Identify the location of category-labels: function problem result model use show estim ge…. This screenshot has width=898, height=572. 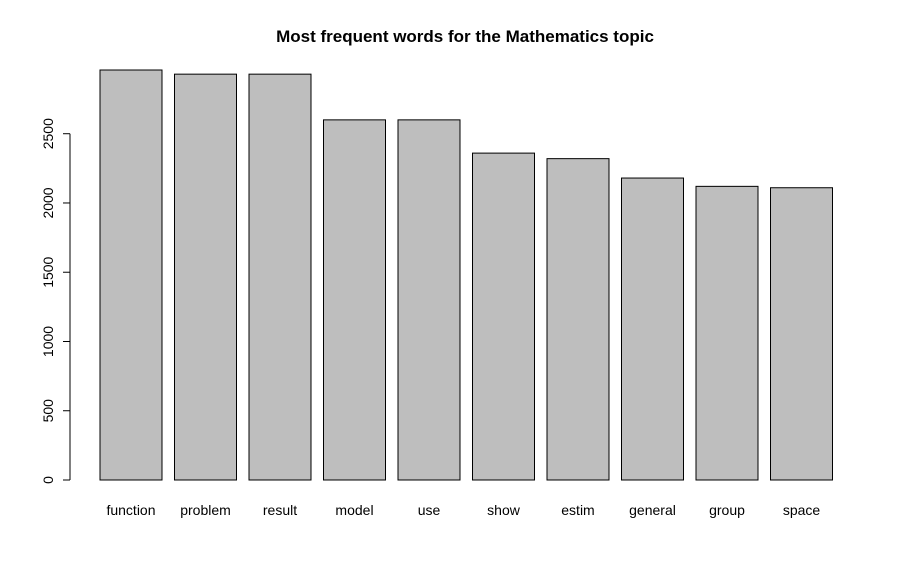
(463, 510).